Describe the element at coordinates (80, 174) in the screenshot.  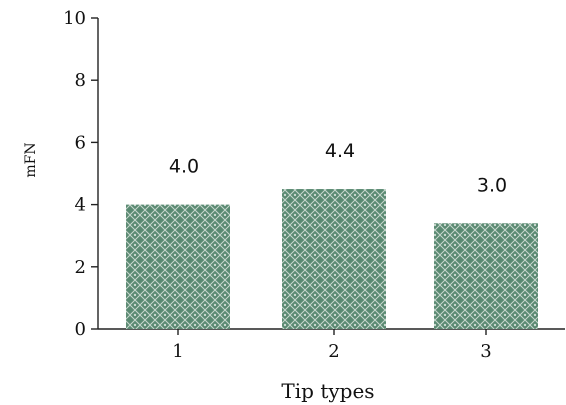
I see `y-ticks: 0 2 4 6 8 10` at that location.